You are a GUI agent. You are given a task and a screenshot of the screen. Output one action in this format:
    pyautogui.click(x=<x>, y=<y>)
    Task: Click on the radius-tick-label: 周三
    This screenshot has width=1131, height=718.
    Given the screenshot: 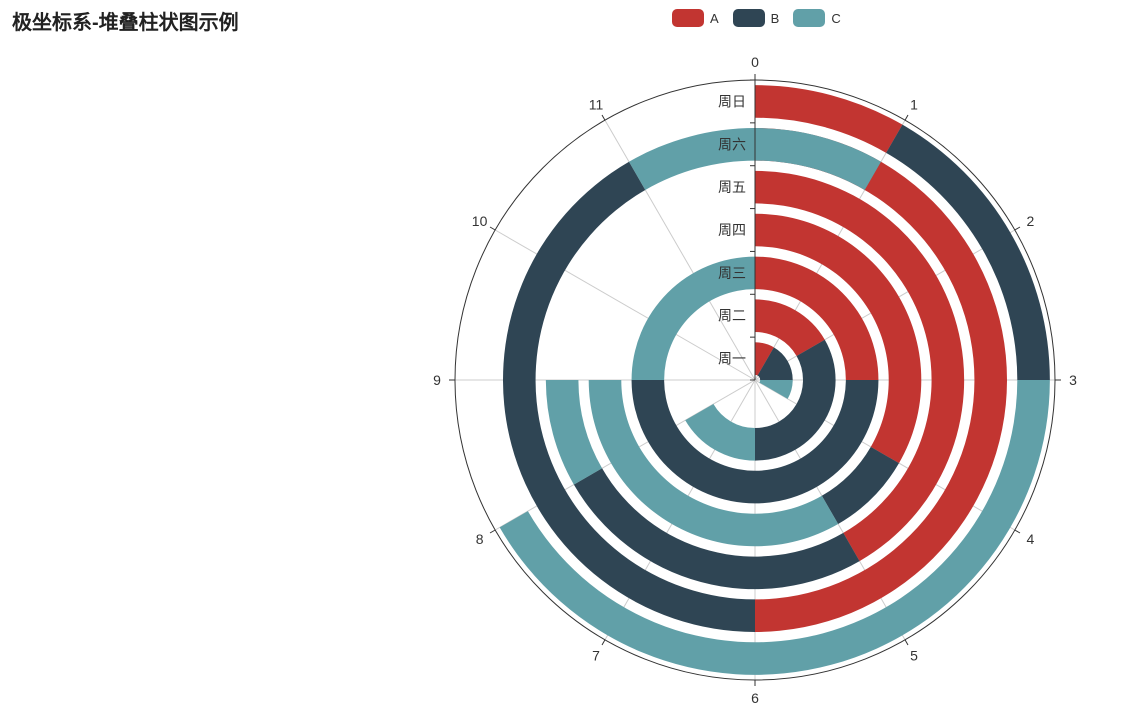 What is the action you would take?
    pyautogui.click(x=732, y=273)
    